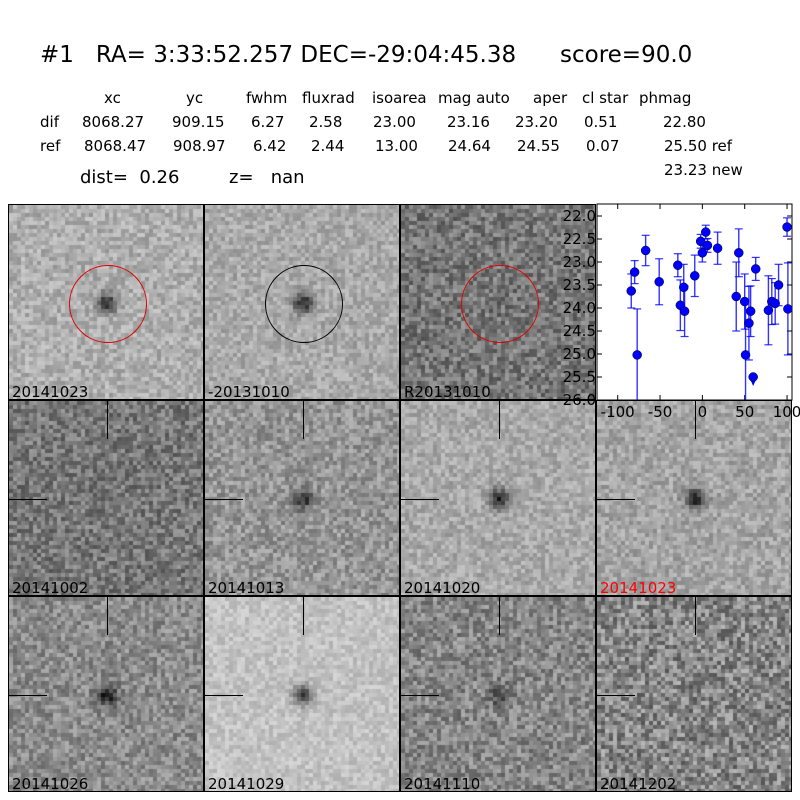 This screenshot has width=800, height=800. I want to click on col-header-xc: xc, so click(112, 98).